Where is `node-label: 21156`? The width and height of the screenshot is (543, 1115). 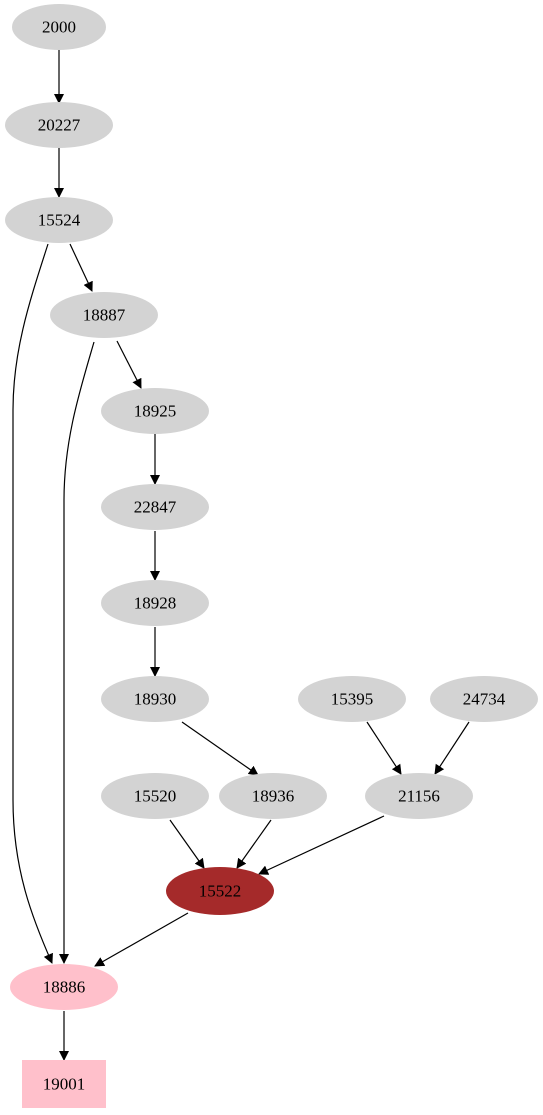 node-label: 21156 is located at coordinates (419, 796).